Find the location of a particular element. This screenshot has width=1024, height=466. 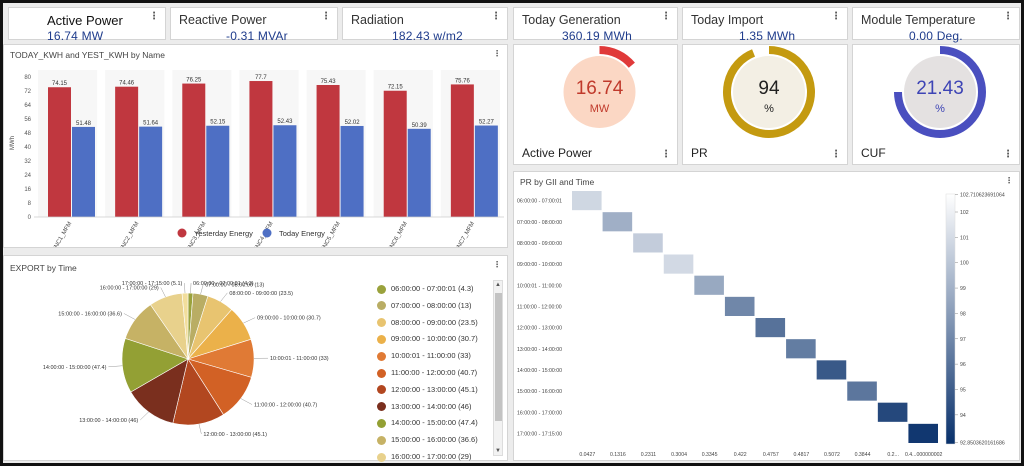

pie-slice-label: 16:00:00 - 17:00:00 (29) is located at coordinates (129, 289).